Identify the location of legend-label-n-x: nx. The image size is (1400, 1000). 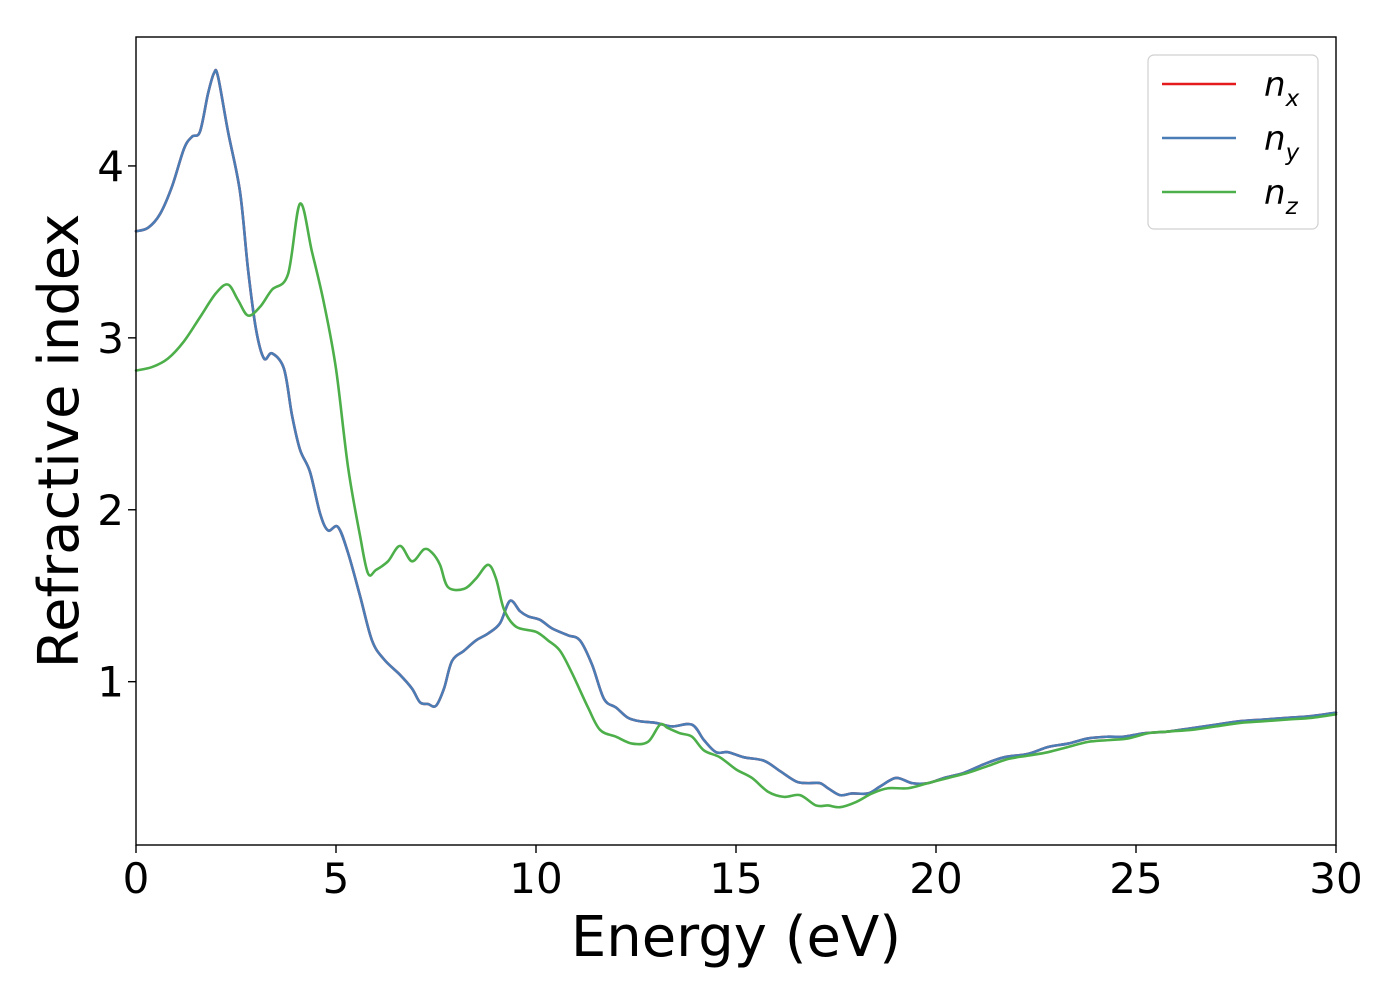
(1282, 88).